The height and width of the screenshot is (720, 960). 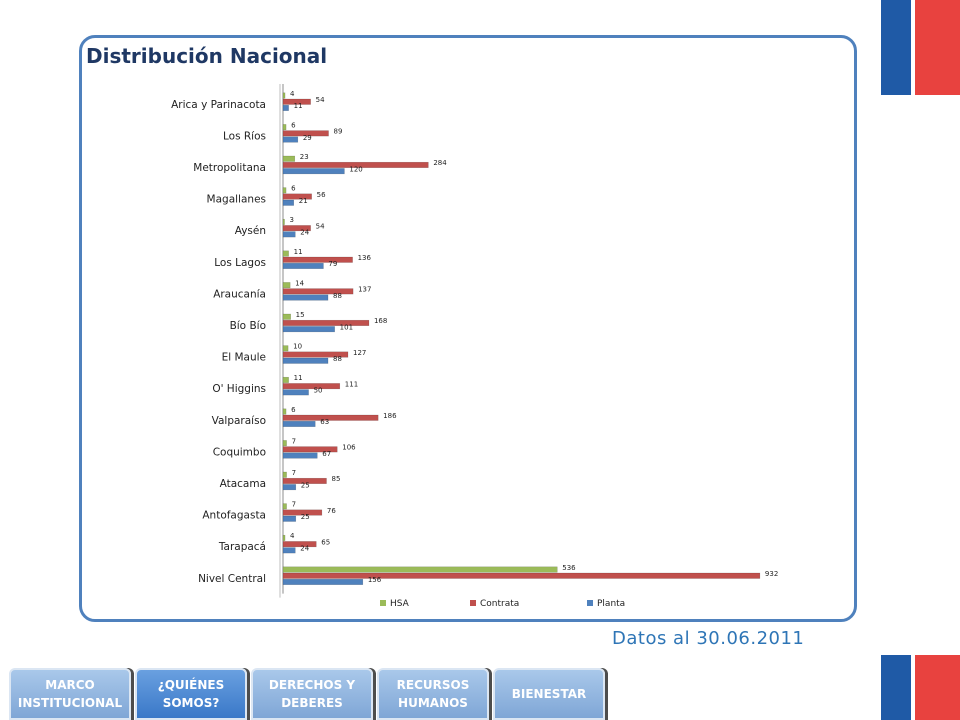 I want to click on data-label: 56, so click(x=321, y=195).